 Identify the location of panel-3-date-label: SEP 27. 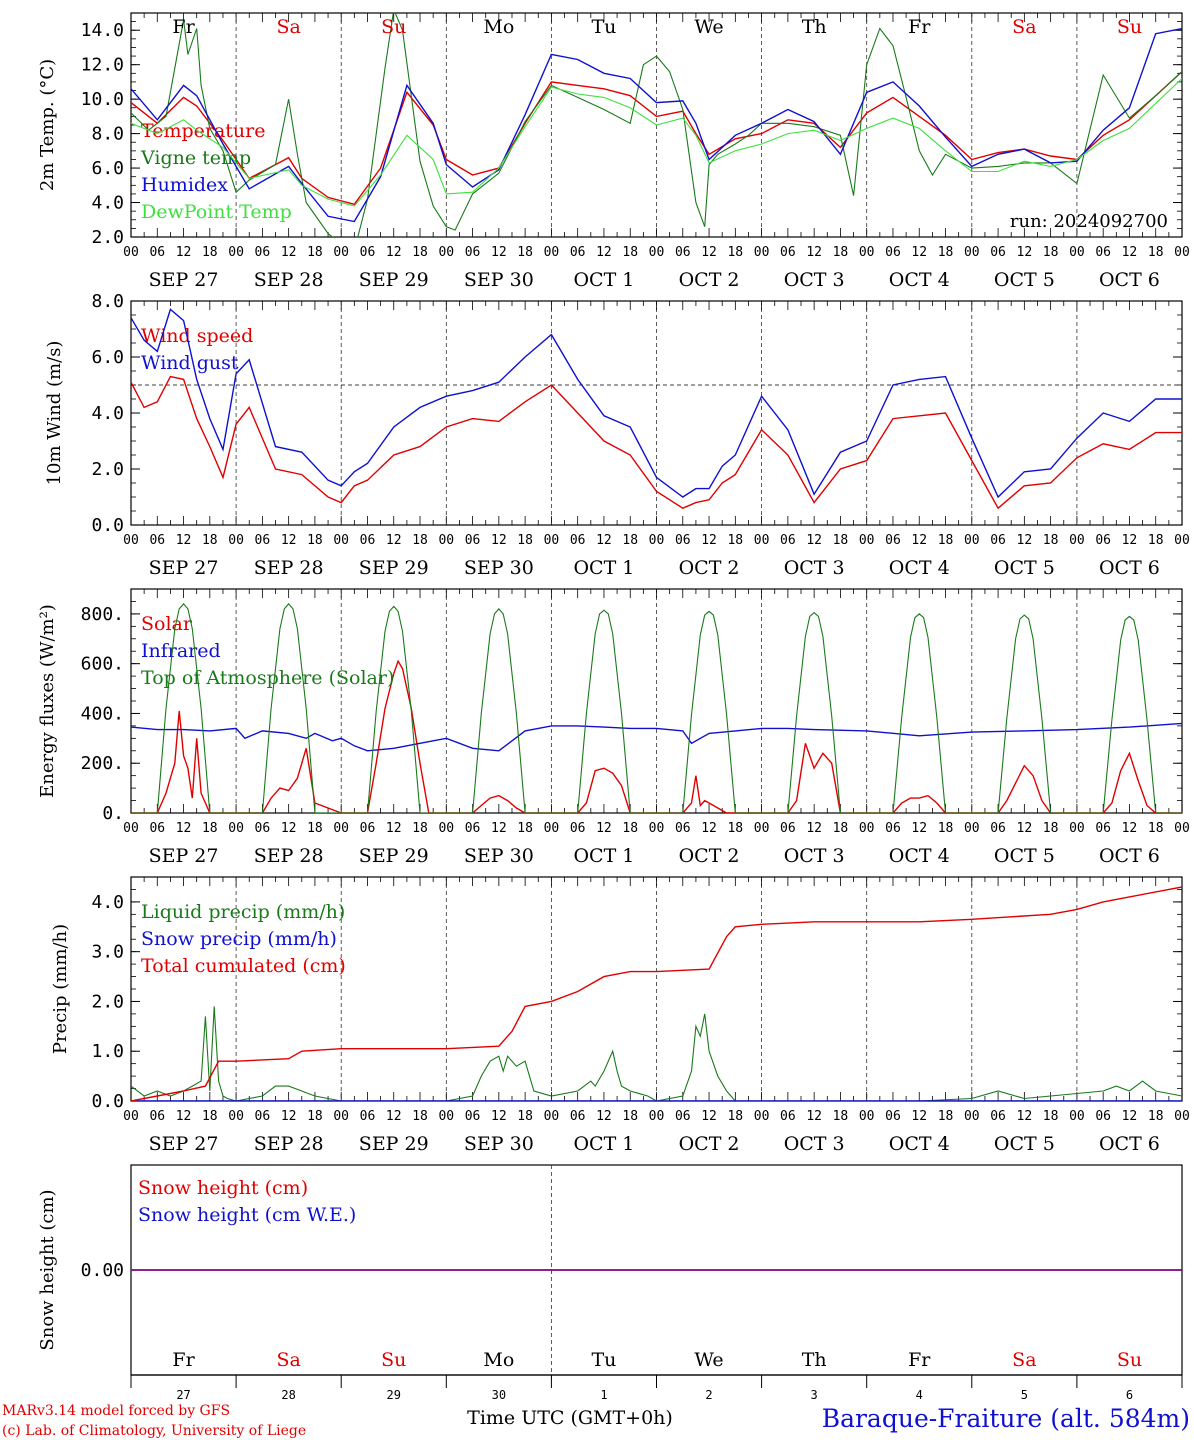
(184, 856).